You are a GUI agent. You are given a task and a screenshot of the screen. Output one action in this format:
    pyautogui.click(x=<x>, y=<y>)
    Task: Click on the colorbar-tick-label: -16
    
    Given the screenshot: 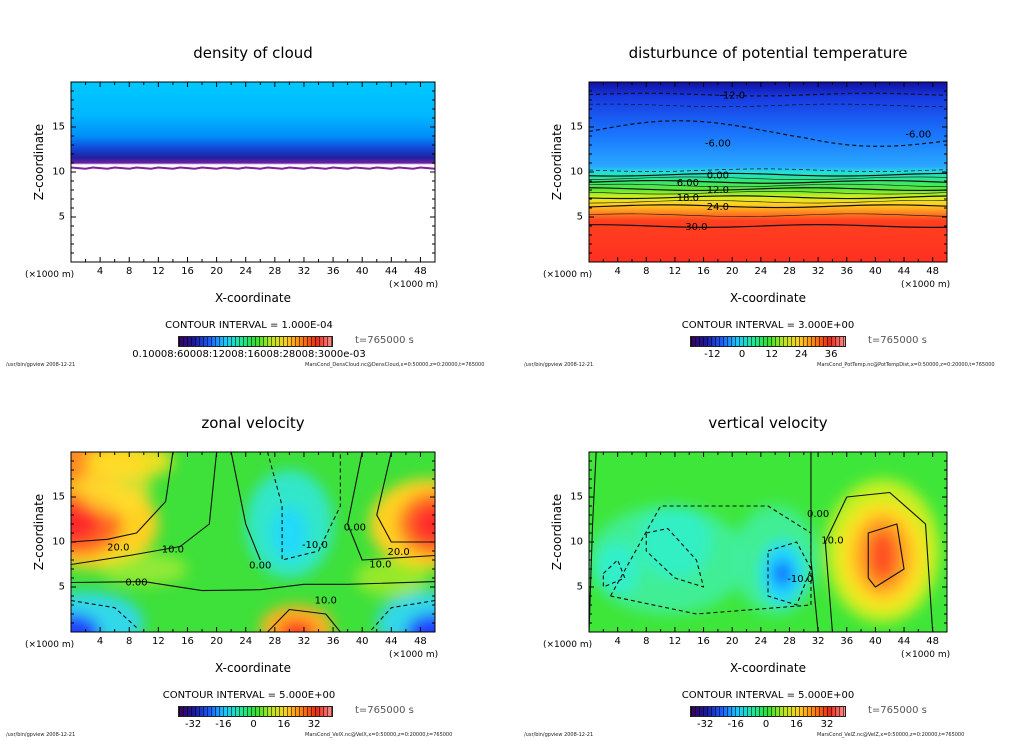 What is the action you would take?
    pyautogui.click(x=735, y=724)
    